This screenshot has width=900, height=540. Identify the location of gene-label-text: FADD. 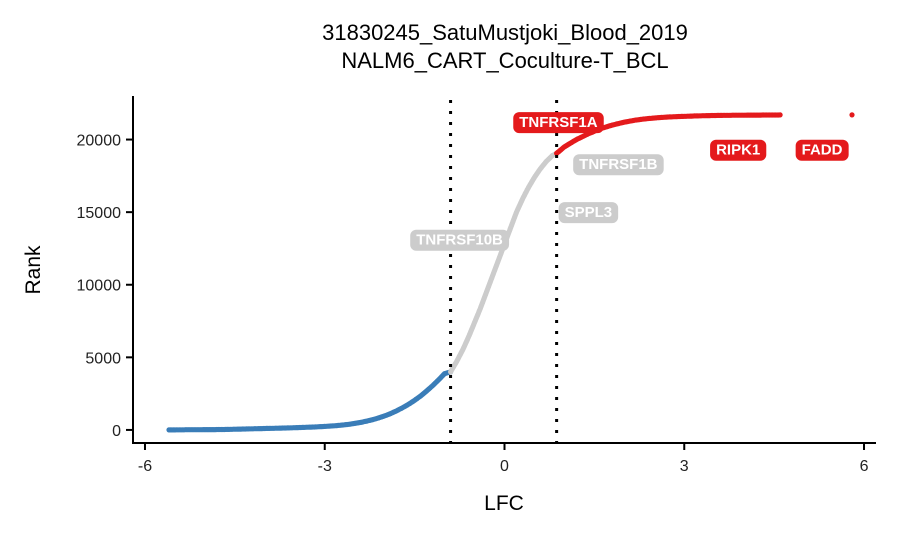
(822, 150).